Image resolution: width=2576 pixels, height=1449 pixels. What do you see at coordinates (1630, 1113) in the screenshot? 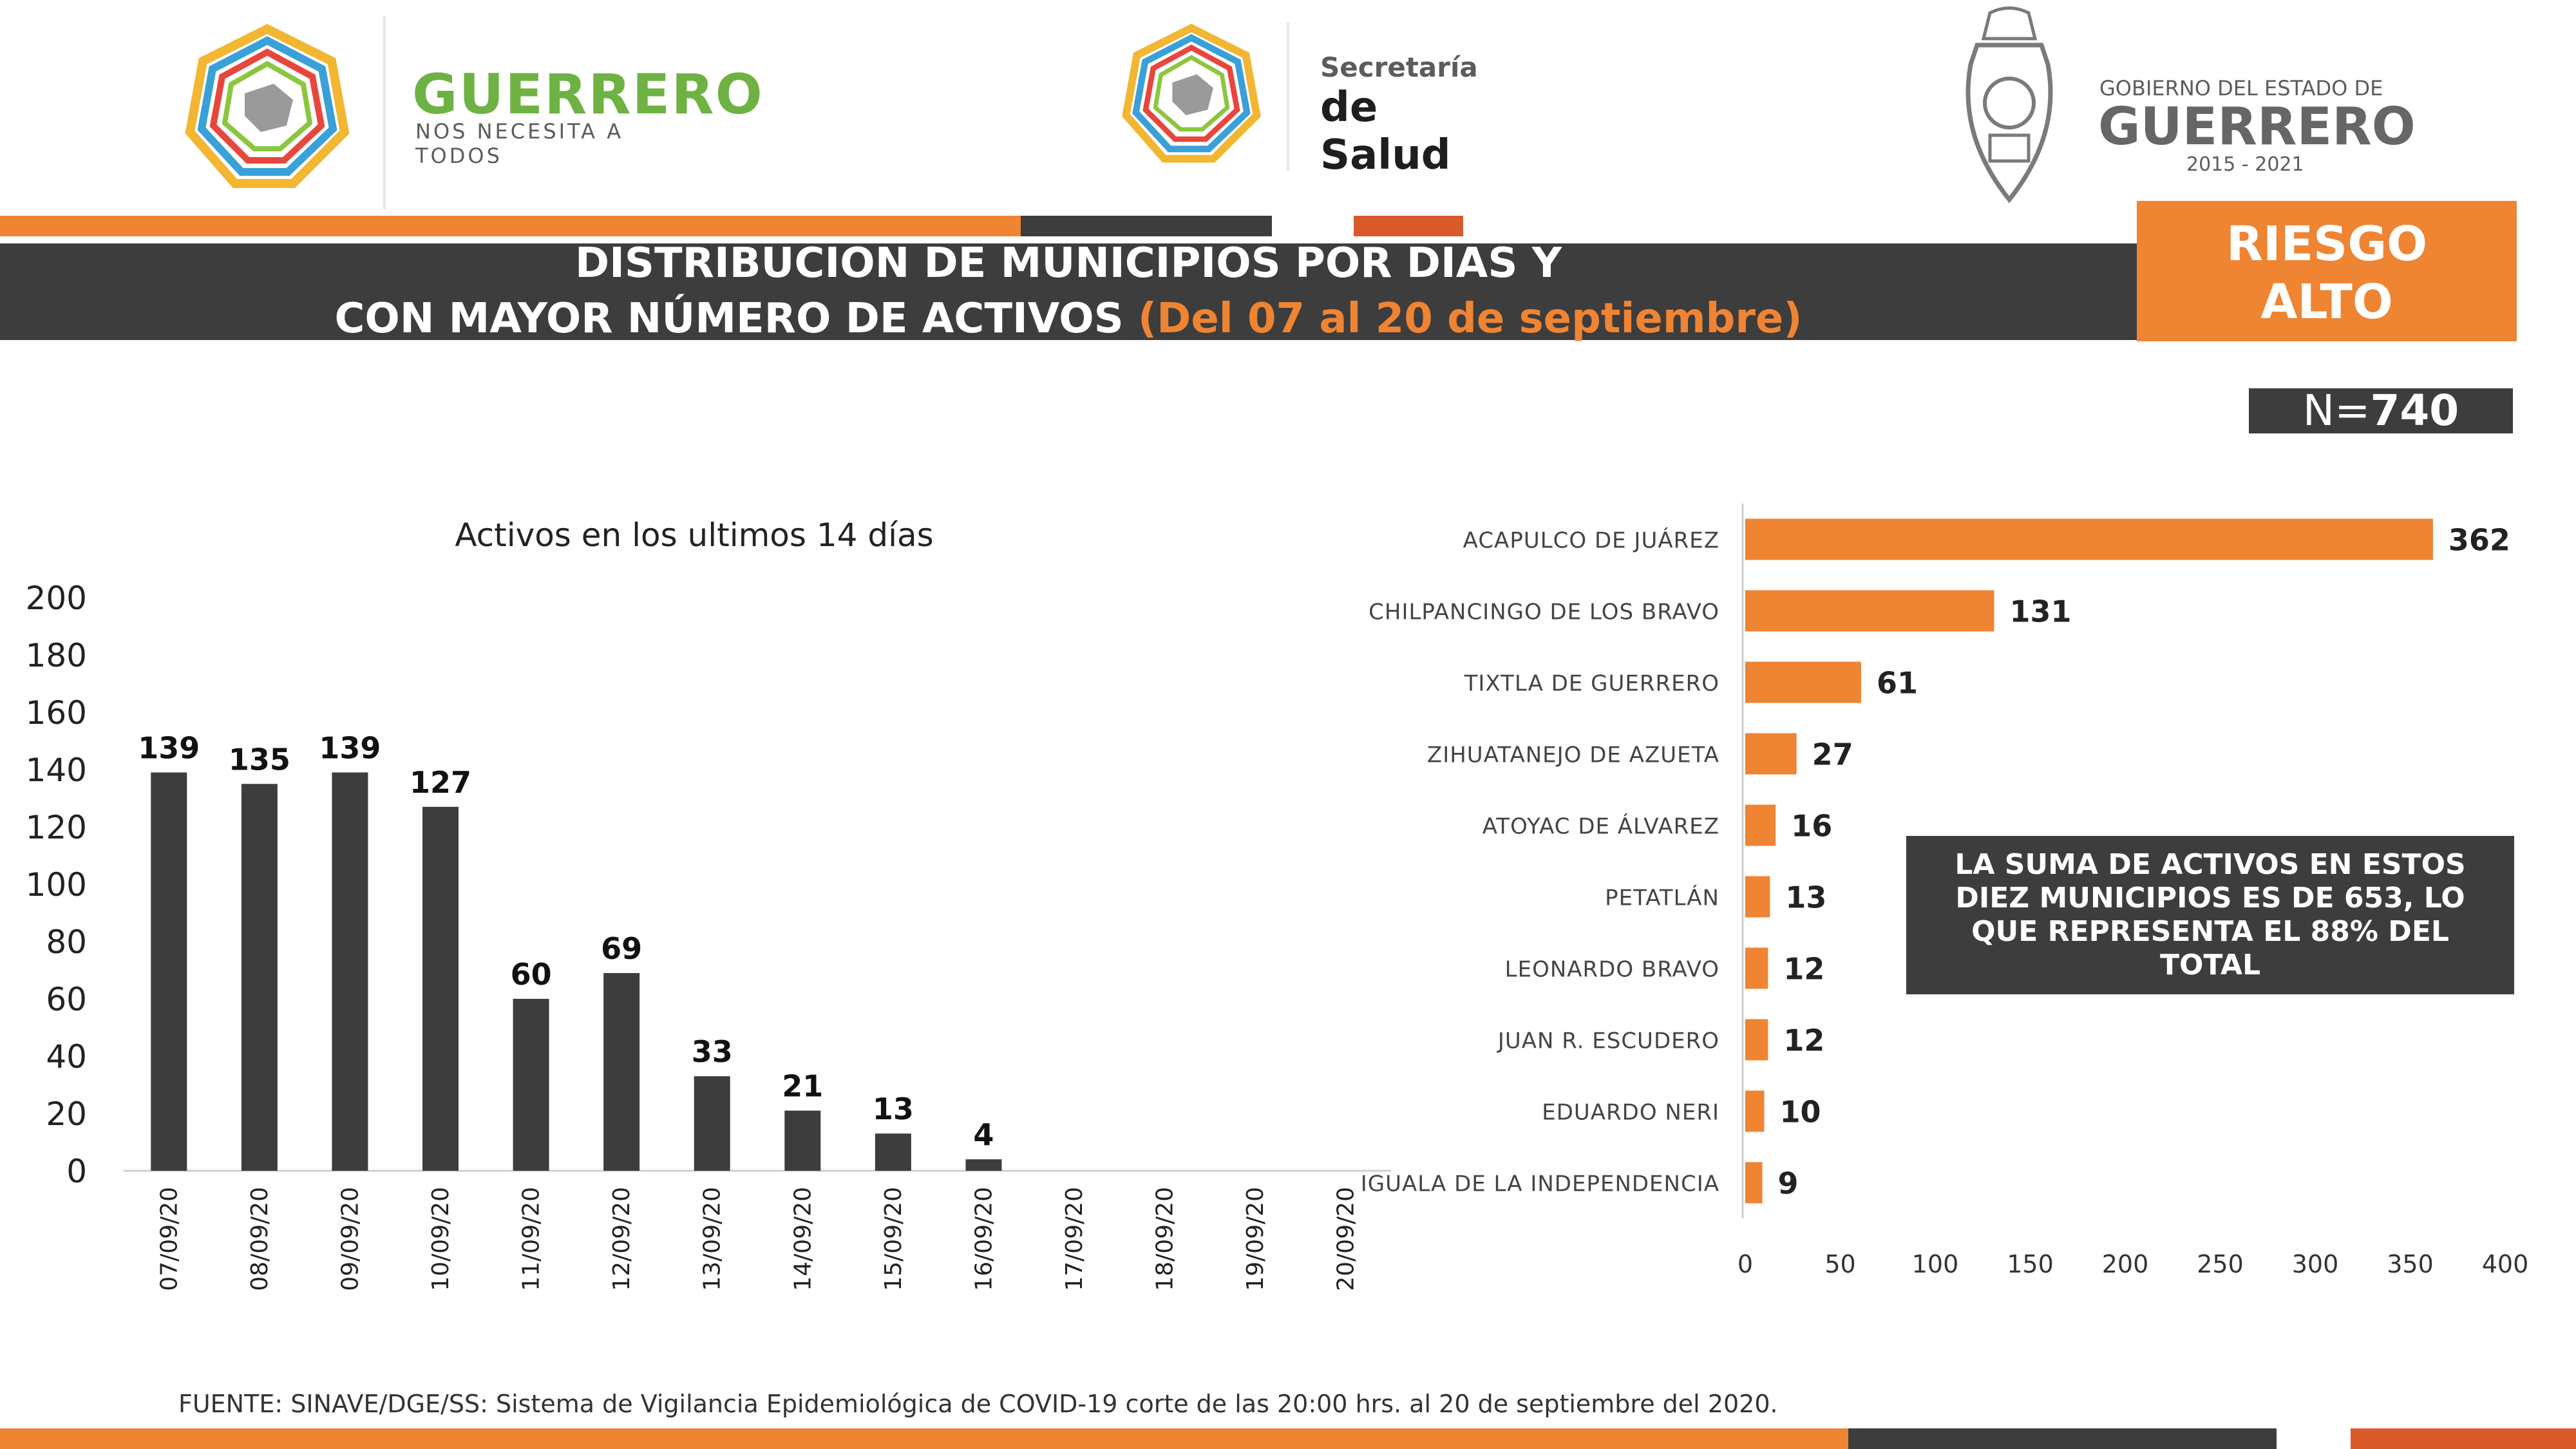
I see `chart2-category-label-8: EDUARDO NERI` at bounding box center [1630, 1113].